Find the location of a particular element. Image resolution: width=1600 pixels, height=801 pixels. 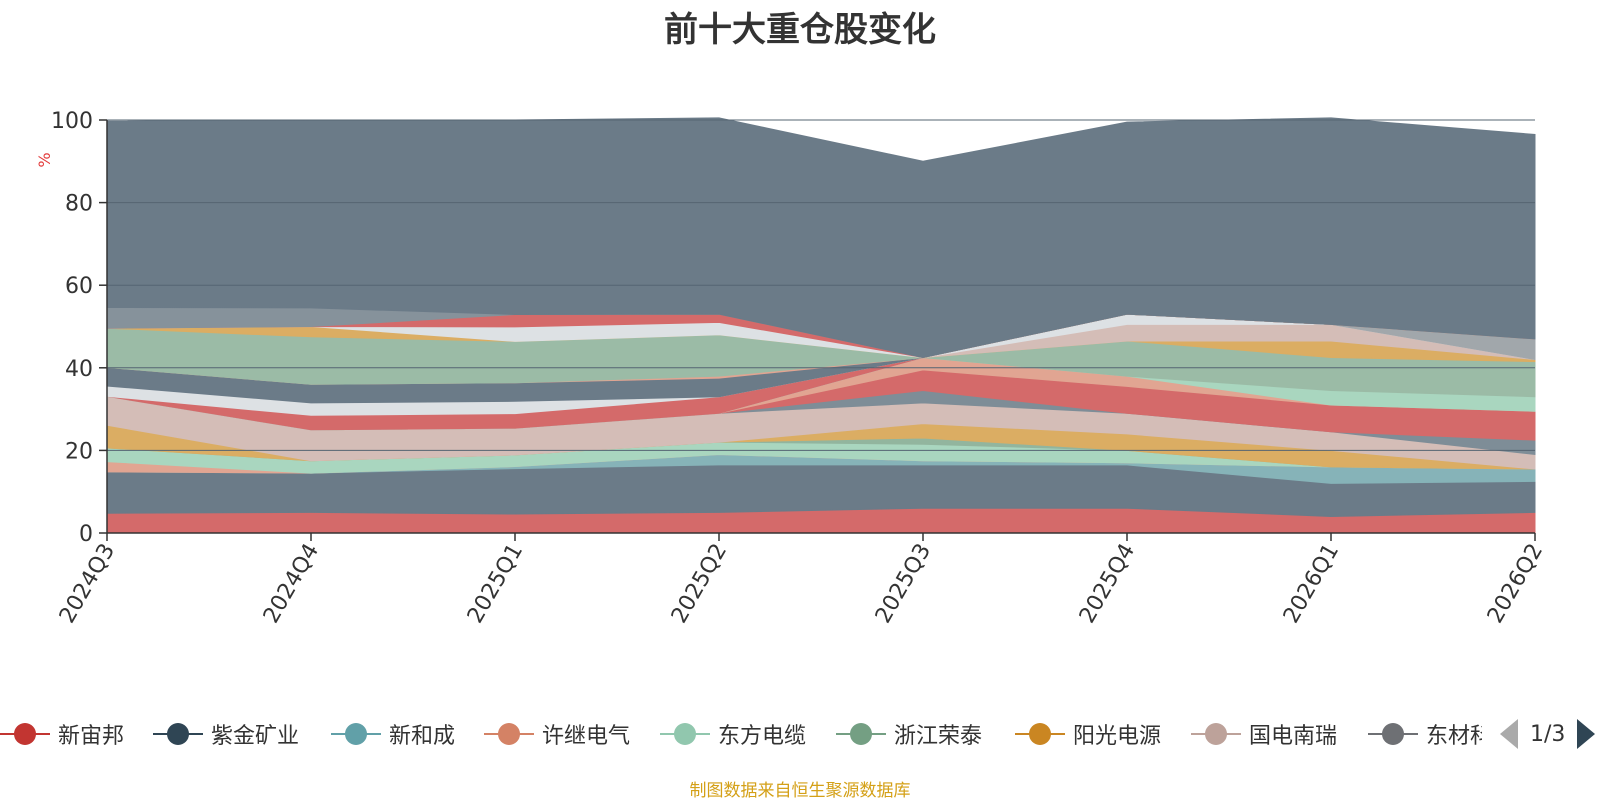

y-tick-label: 80 is located at coordinates (79, 204).